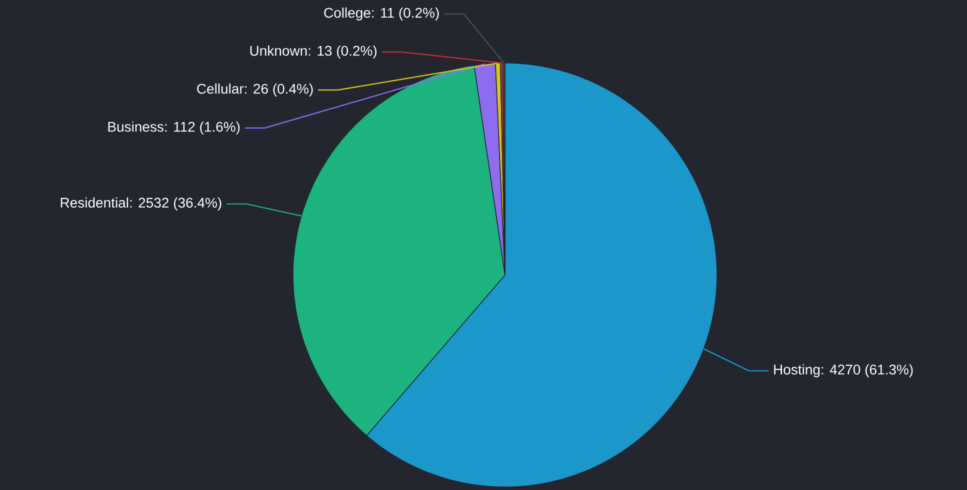  I want to click on slice-label: Hosting: 4270 (61.3%), so click(843, 371).